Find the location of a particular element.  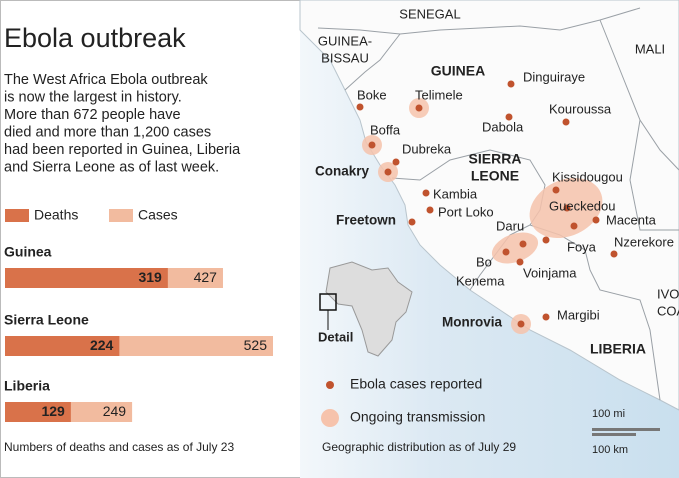

subtitle-line: and Sierra Leone as of last week. is located at coordinates (111, 167).